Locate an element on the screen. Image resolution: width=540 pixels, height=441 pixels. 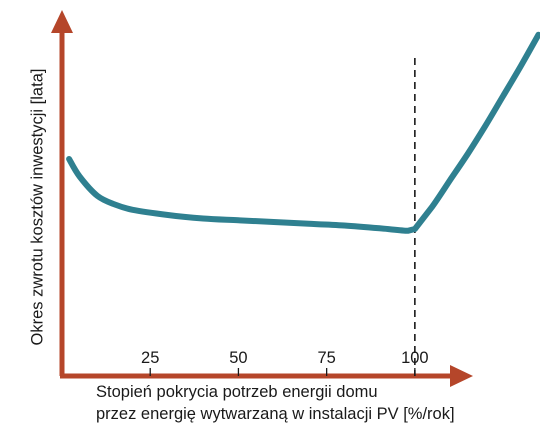
y-axis-arrowhead is located at coordinates (62, 21).